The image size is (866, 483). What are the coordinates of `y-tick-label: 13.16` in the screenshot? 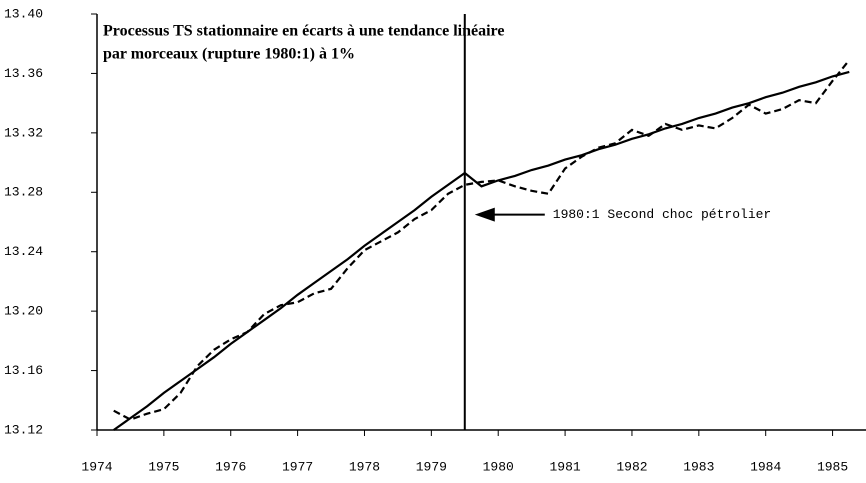 It's located at (23, 370).